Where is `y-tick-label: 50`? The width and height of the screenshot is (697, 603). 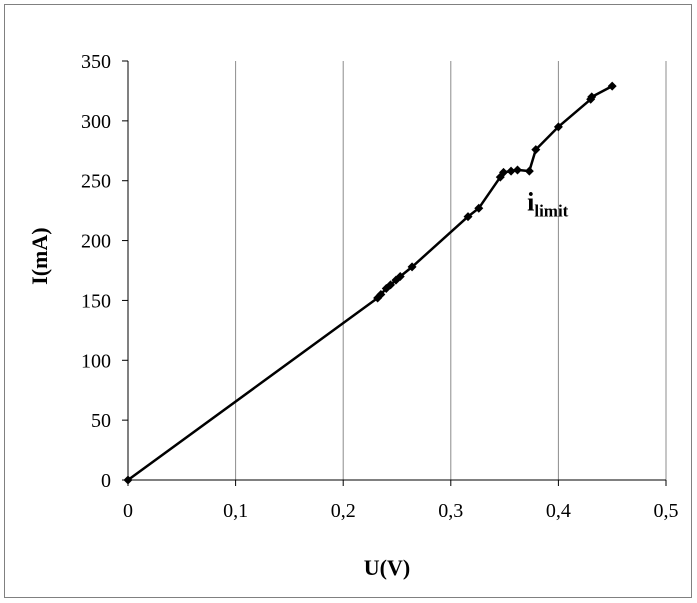 y-tick-label: 50 is located at coordinates (101, 421).